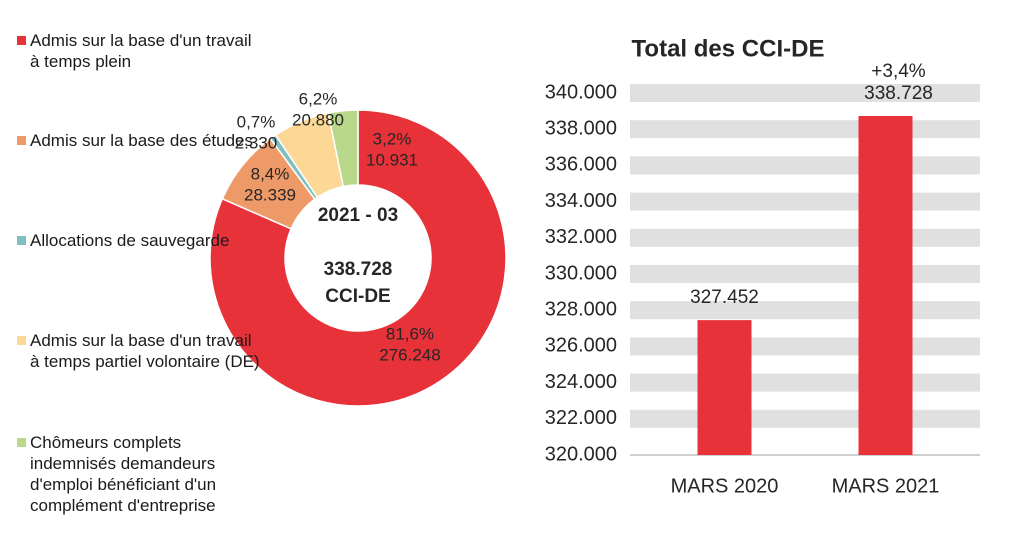 Image resolution: width=1015 pixels, height=546 pixels. What do you see at coordinates (409, 354) in the screenshot?
I see `value-label: 276.248` at bounding box center [409, 354].